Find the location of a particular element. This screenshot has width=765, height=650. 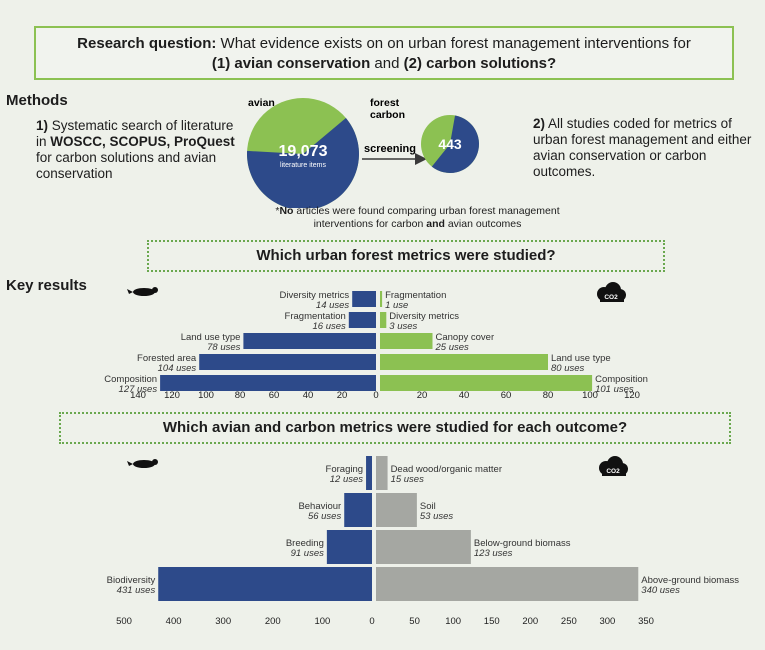

bar-uses-avian: 127 uses is located at coordinates (138, 389).